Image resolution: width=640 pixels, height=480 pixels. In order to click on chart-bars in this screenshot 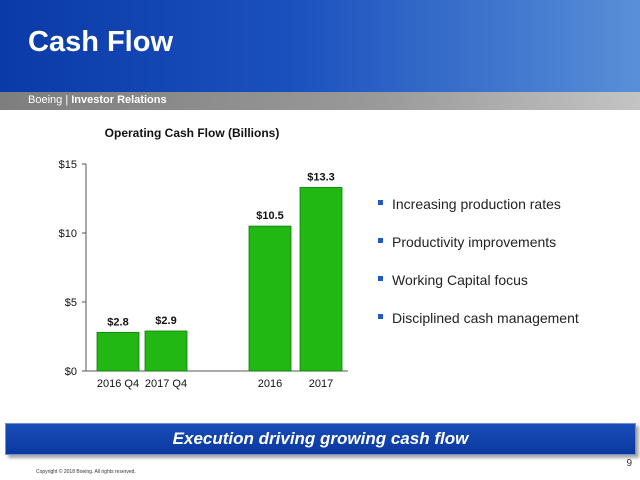, I will do `click(219, 279)`.